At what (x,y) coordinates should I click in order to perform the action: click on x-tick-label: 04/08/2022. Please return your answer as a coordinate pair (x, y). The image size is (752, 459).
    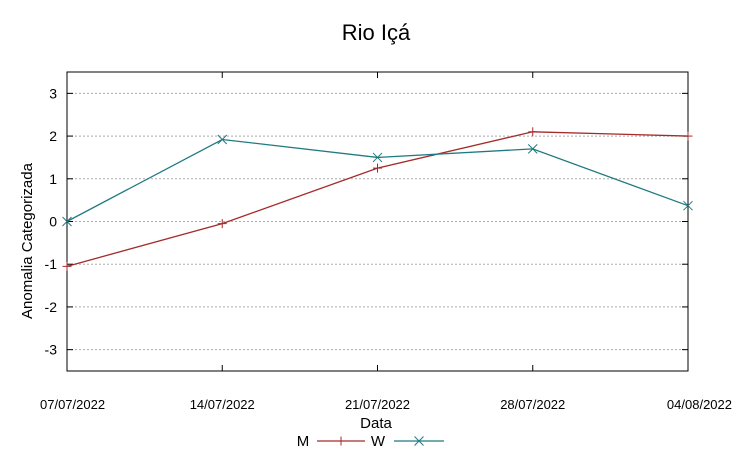
    Looking at the image, I should click on (699, 404).